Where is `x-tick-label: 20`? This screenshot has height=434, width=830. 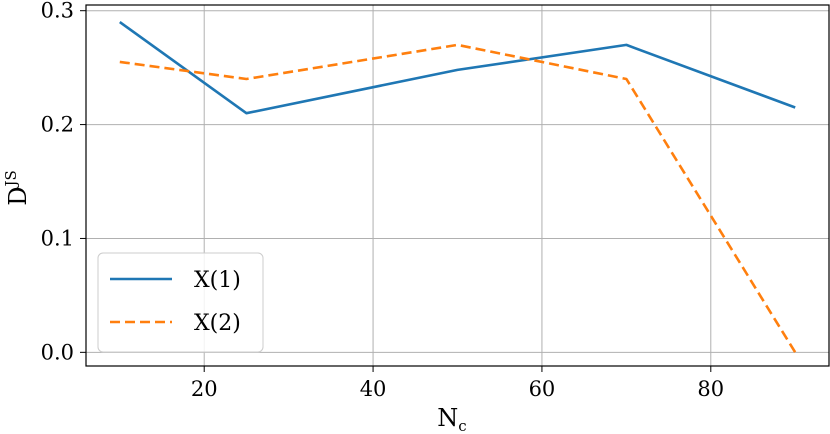
x-tick-label: 20 is located at coordinates (204, 389).